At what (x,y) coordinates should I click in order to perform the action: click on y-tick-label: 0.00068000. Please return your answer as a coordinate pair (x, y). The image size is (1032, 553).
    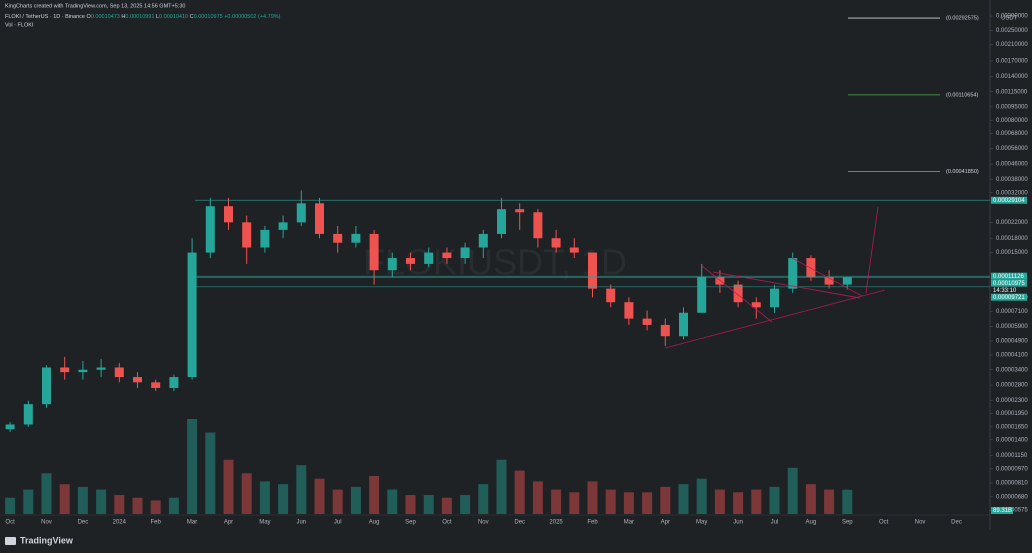
    Looking at the image, I should click on (1012, 134).